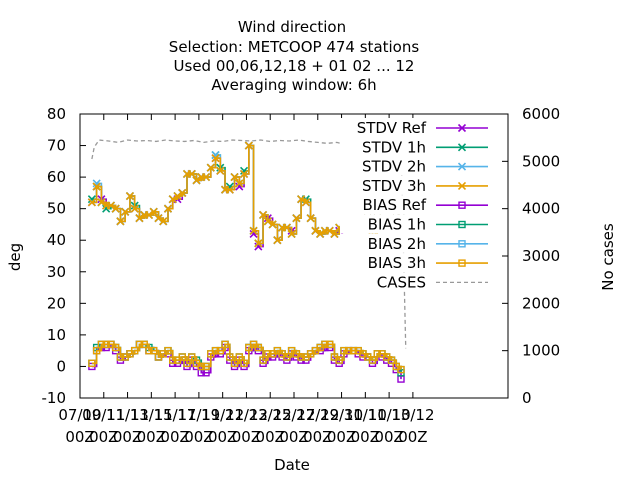  What do you see at coordinates (56, 177) in the screenshot?
I see `y-tick-label: 60` at bounding box center [56, 177].